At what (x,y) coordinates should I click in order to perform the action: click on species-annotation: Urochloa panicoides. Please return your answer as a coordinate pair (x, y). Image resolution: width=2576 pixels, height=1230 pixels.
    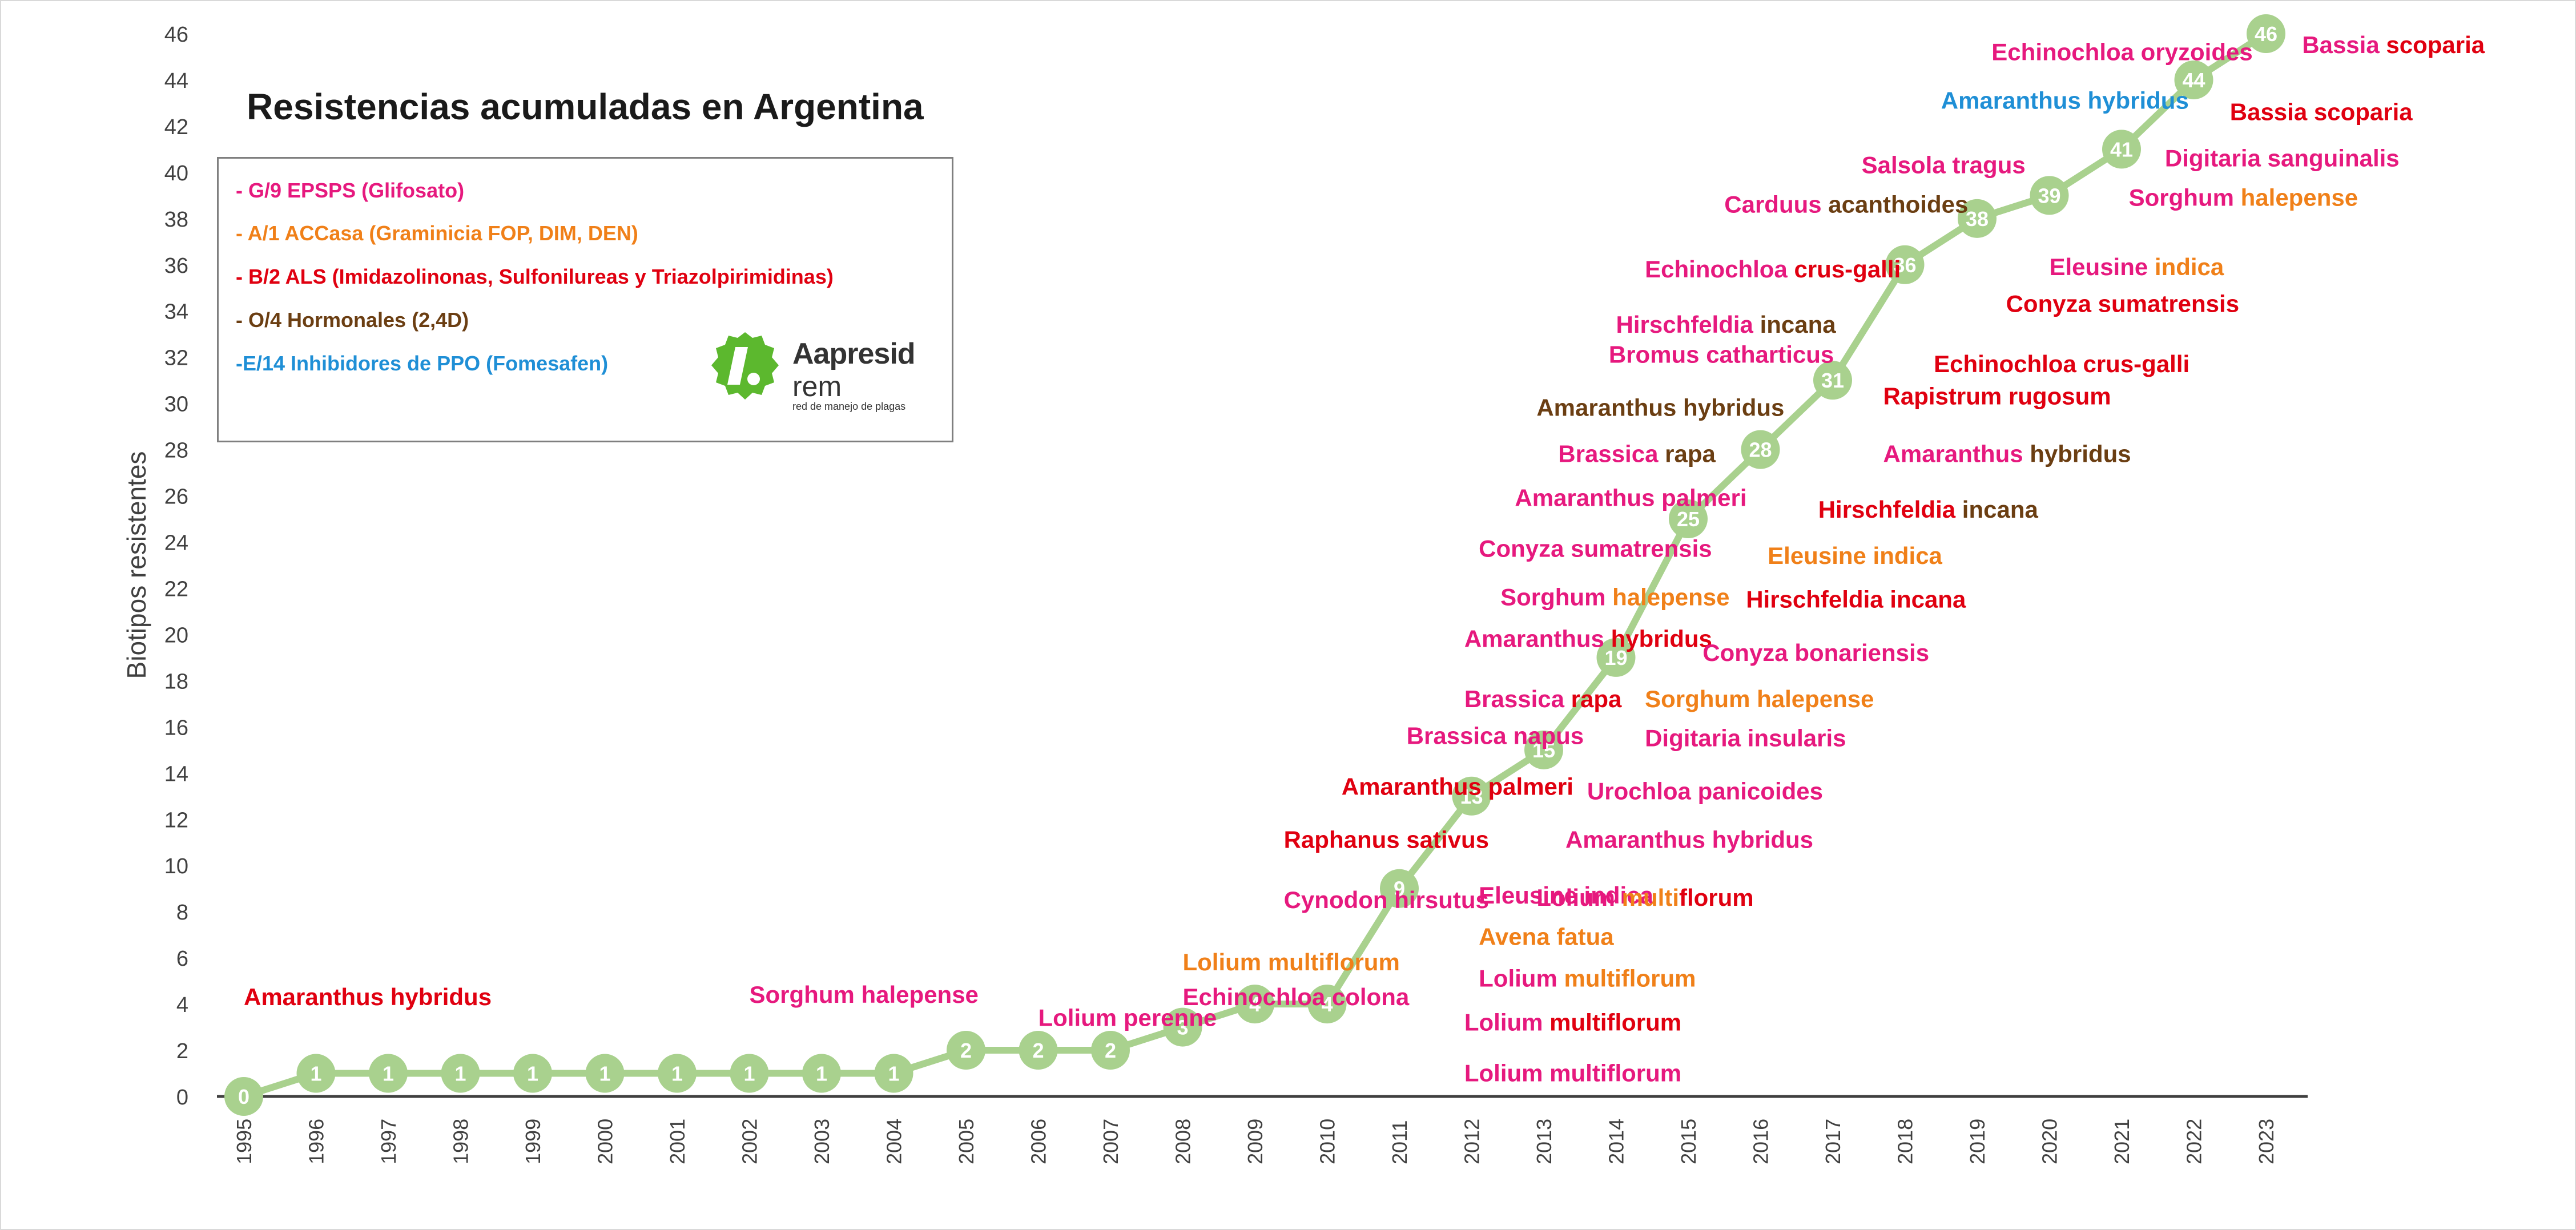
    Looking at the image, I should click on (1705, 791).